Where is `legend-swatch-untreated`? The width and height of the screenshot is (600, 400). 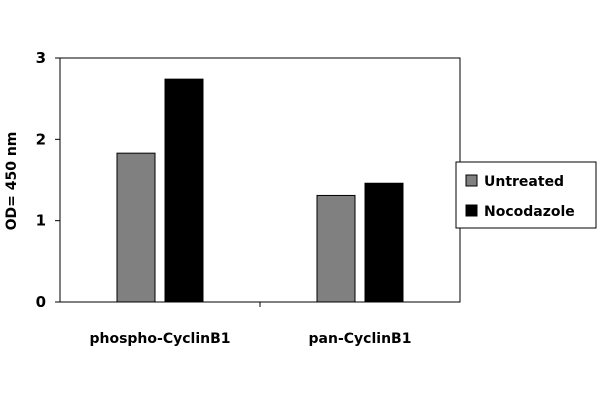
legend-swatch-untreated is located at coordinates (471, 180).